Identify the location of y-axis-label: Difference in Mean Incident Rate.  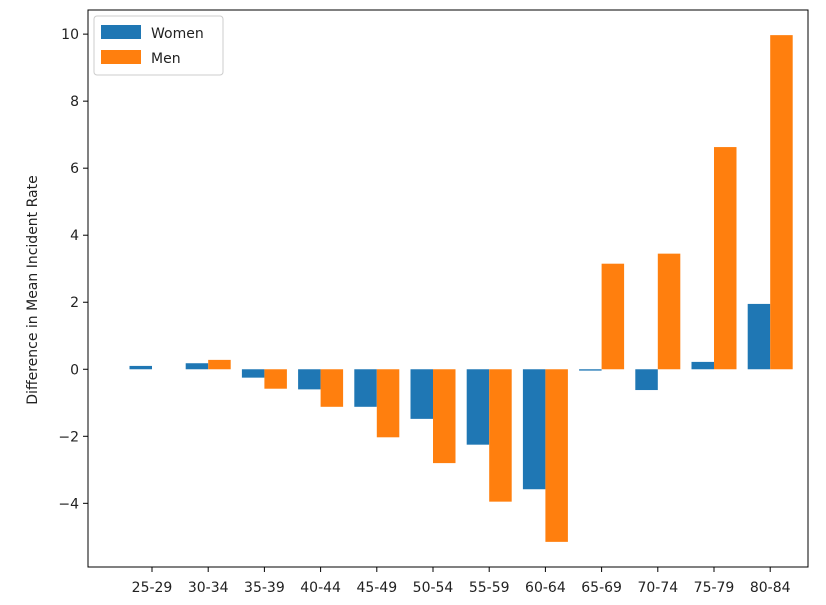
(33, 289).